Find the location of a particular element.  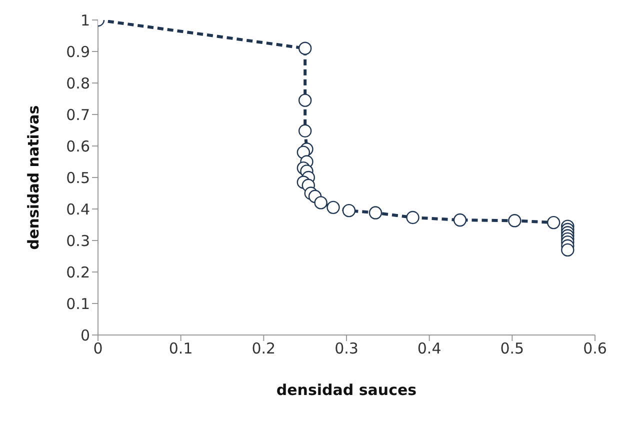

x-tick-label: 0 is located at coordinates (98, 349).